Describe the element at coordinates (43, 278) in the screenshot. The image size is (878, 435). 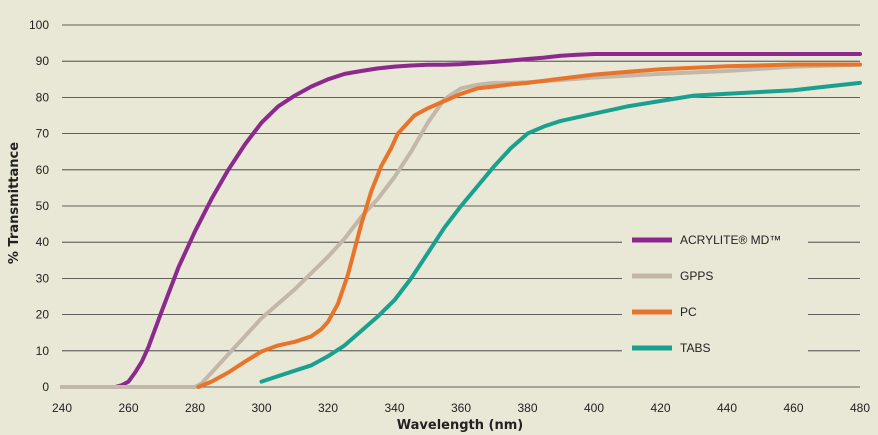
I see `y-tick-label-30: 30` at that location.